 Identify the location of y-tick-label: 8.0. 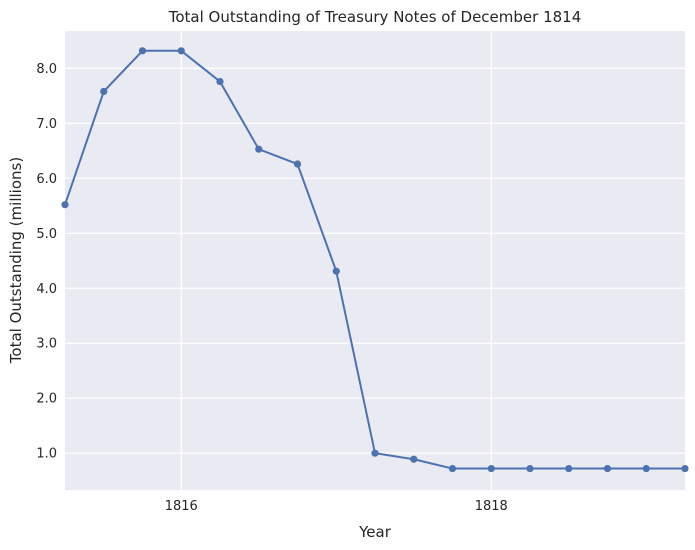
(46, 69).